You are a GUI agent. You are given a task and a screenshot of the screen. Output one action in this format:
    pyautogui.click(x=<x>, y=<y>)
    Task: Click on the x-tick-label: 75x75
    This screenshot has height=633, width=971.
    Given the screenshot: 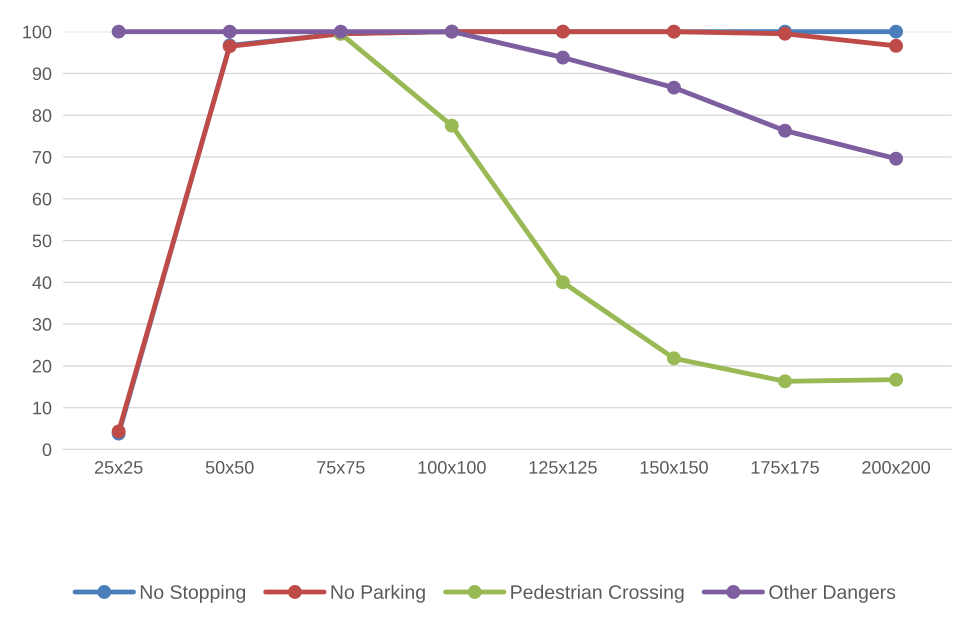 What is the action you would take?
    pyautogui.click(x=341, y=467)
    